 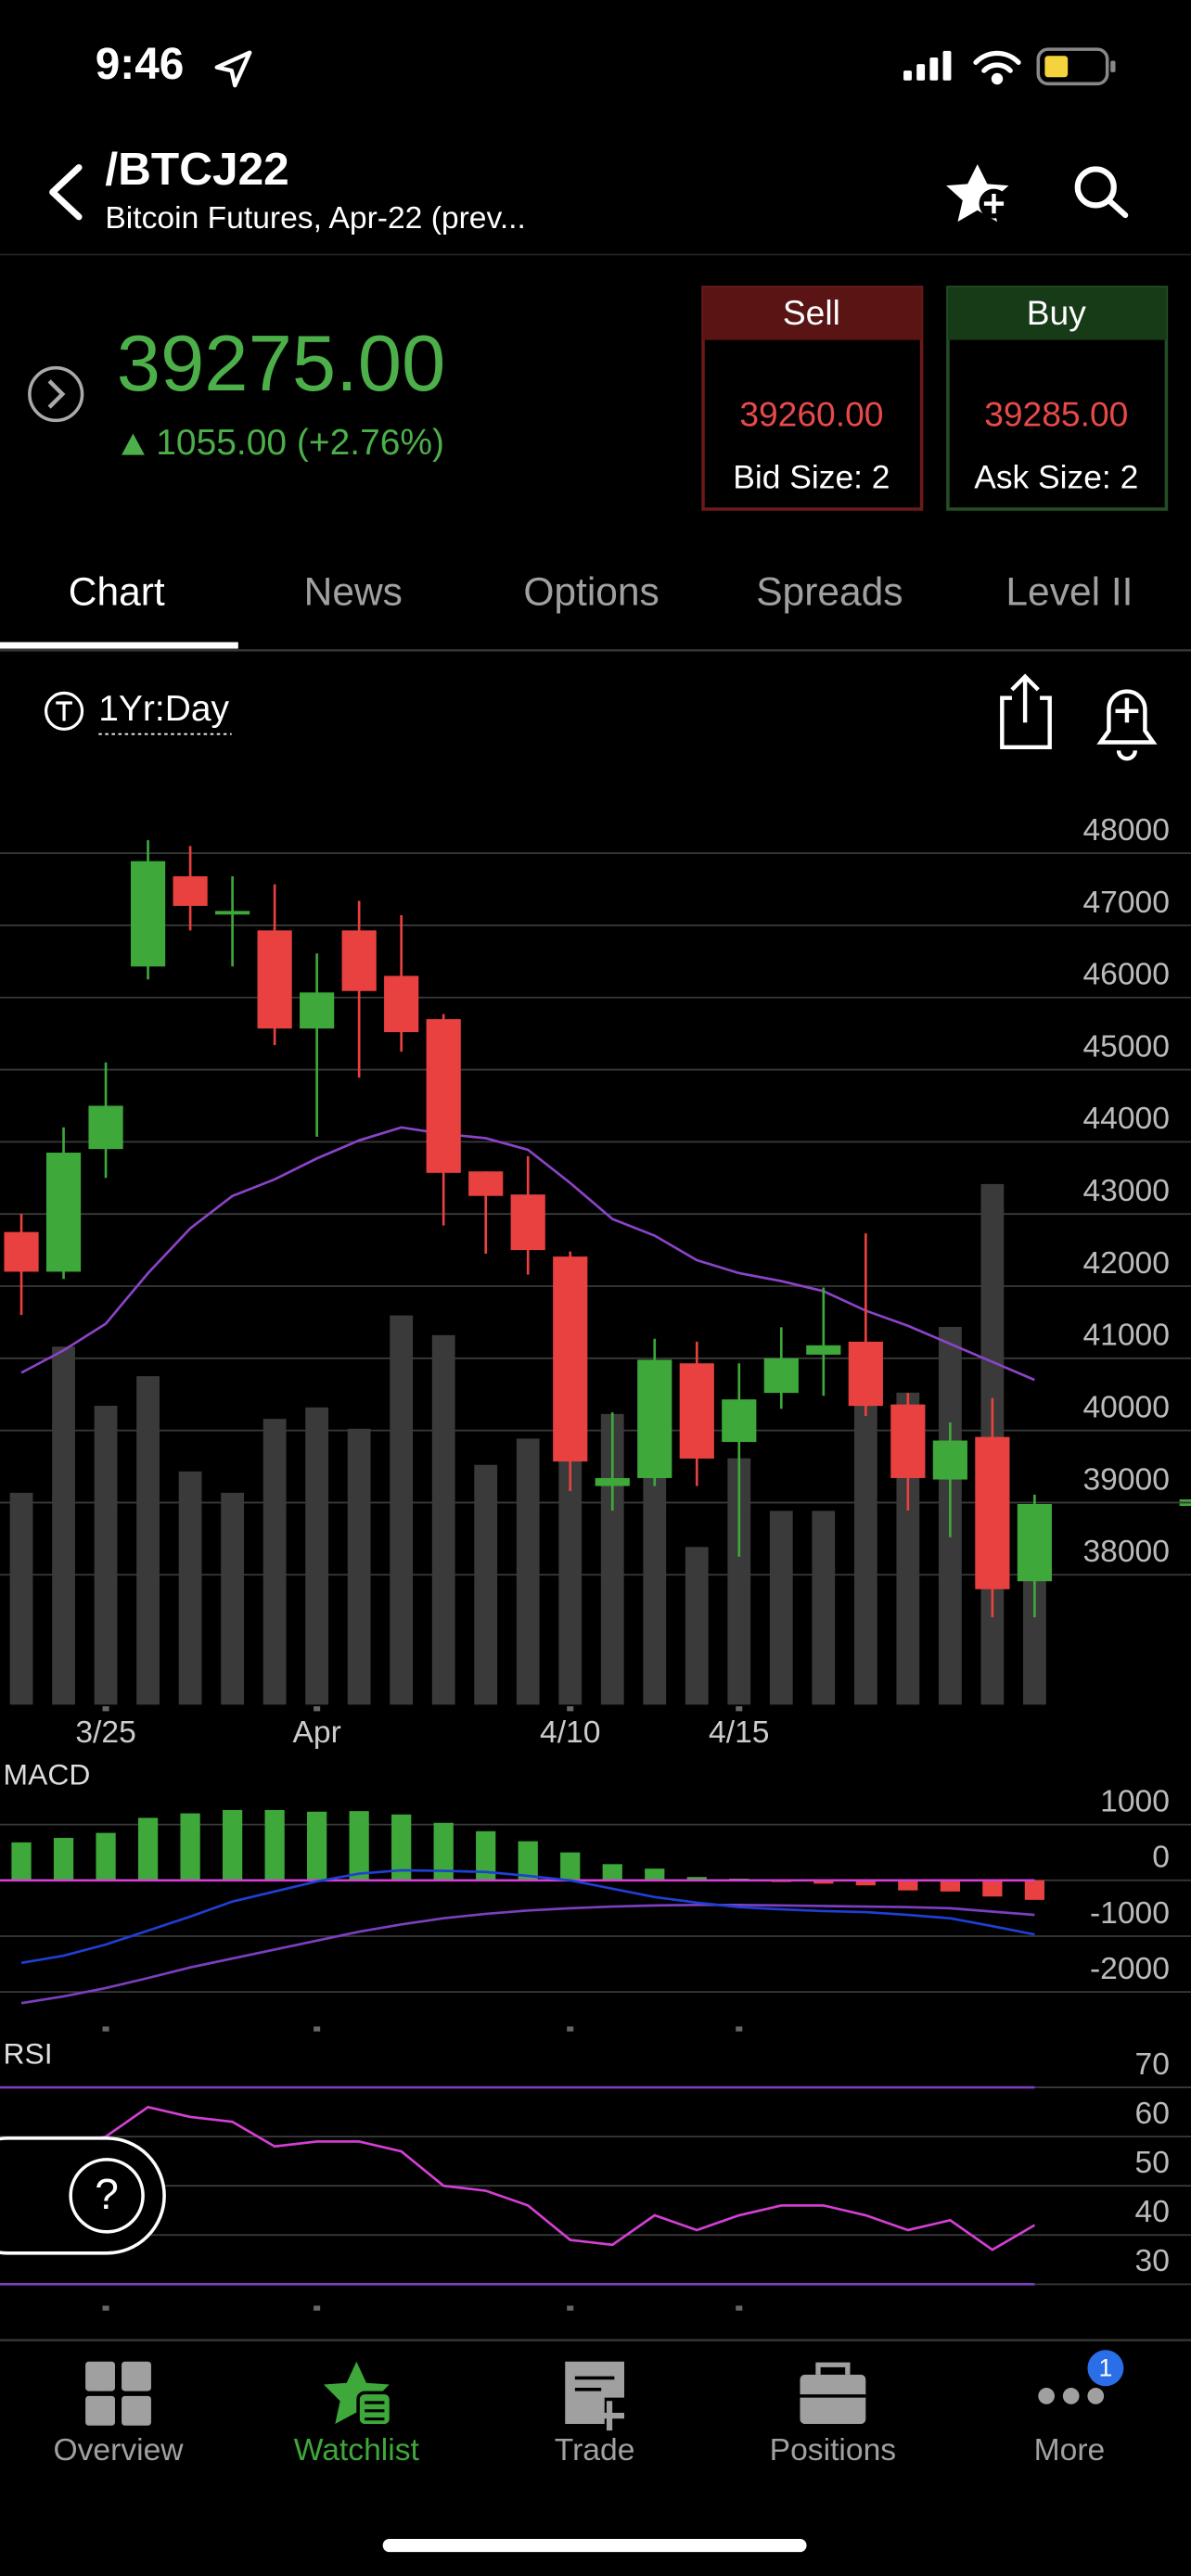 I want to click on help-label: ?, so click(x=107, y=2194).